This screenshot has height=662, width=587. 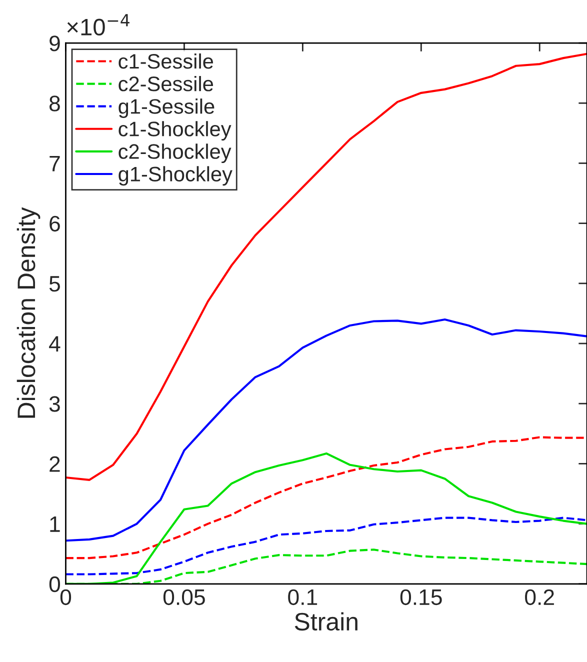 I want to click on y-tick-label: 9, so click(x=55, y=44).